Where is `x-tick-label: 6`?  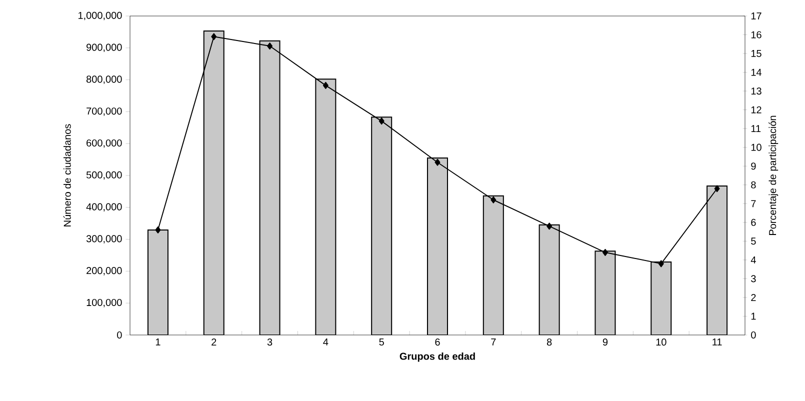
x-tick-label: 6 is located at coordinates (437, 342).